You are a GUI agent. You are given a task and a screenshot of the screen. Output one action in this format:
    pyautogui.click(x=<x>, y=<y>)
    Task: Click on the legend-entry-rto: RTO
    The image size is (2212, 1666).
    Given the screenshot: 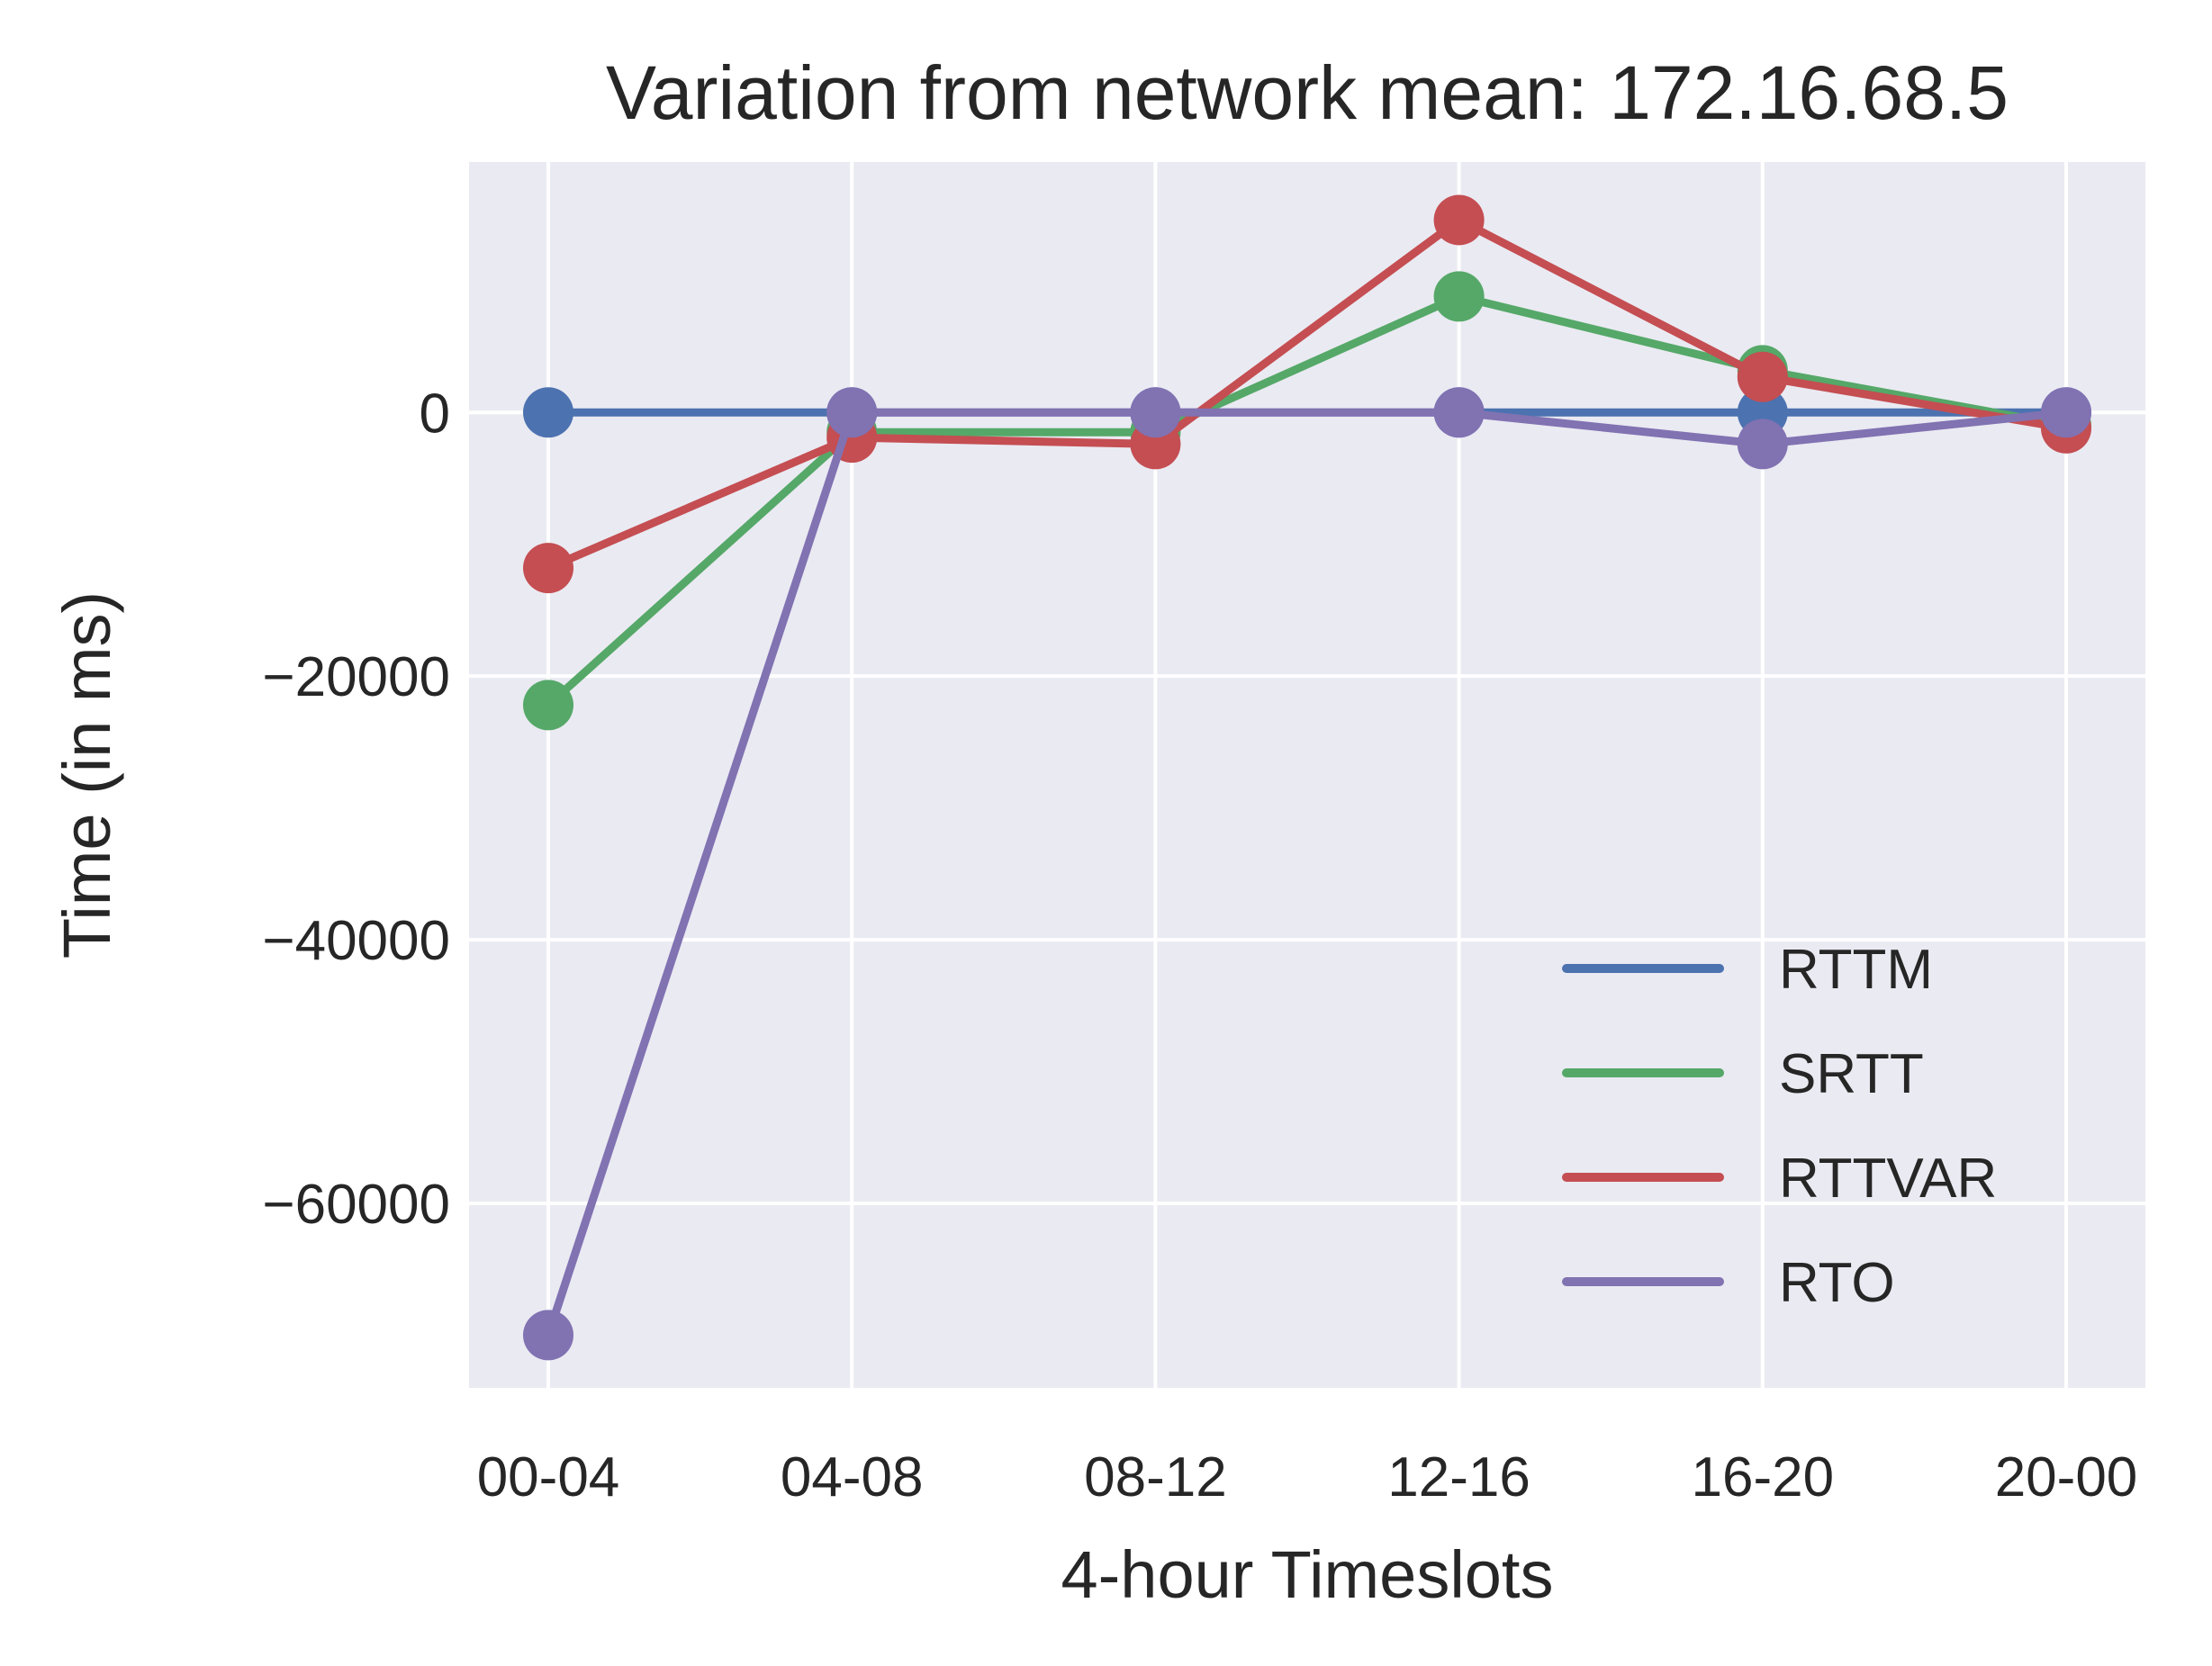 What is the action you would take?
    pyautogui.click(x=1728, y=1283)
    